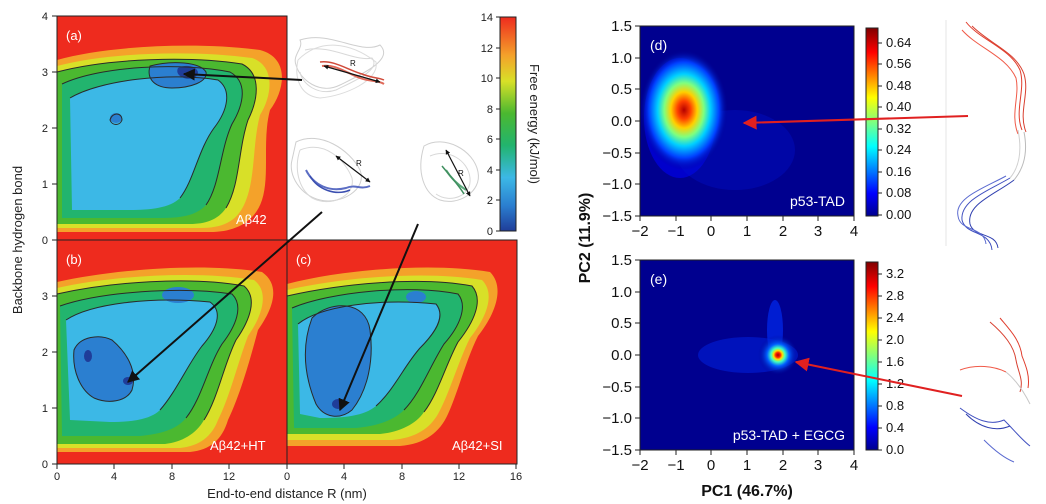 Image resolution: width=1046 pixels, height=504 pixels. Describe the element at coordinates (747, 491) in the screenshot. I see `pc1-axis-label: PC1 (46.7%)` at that location.